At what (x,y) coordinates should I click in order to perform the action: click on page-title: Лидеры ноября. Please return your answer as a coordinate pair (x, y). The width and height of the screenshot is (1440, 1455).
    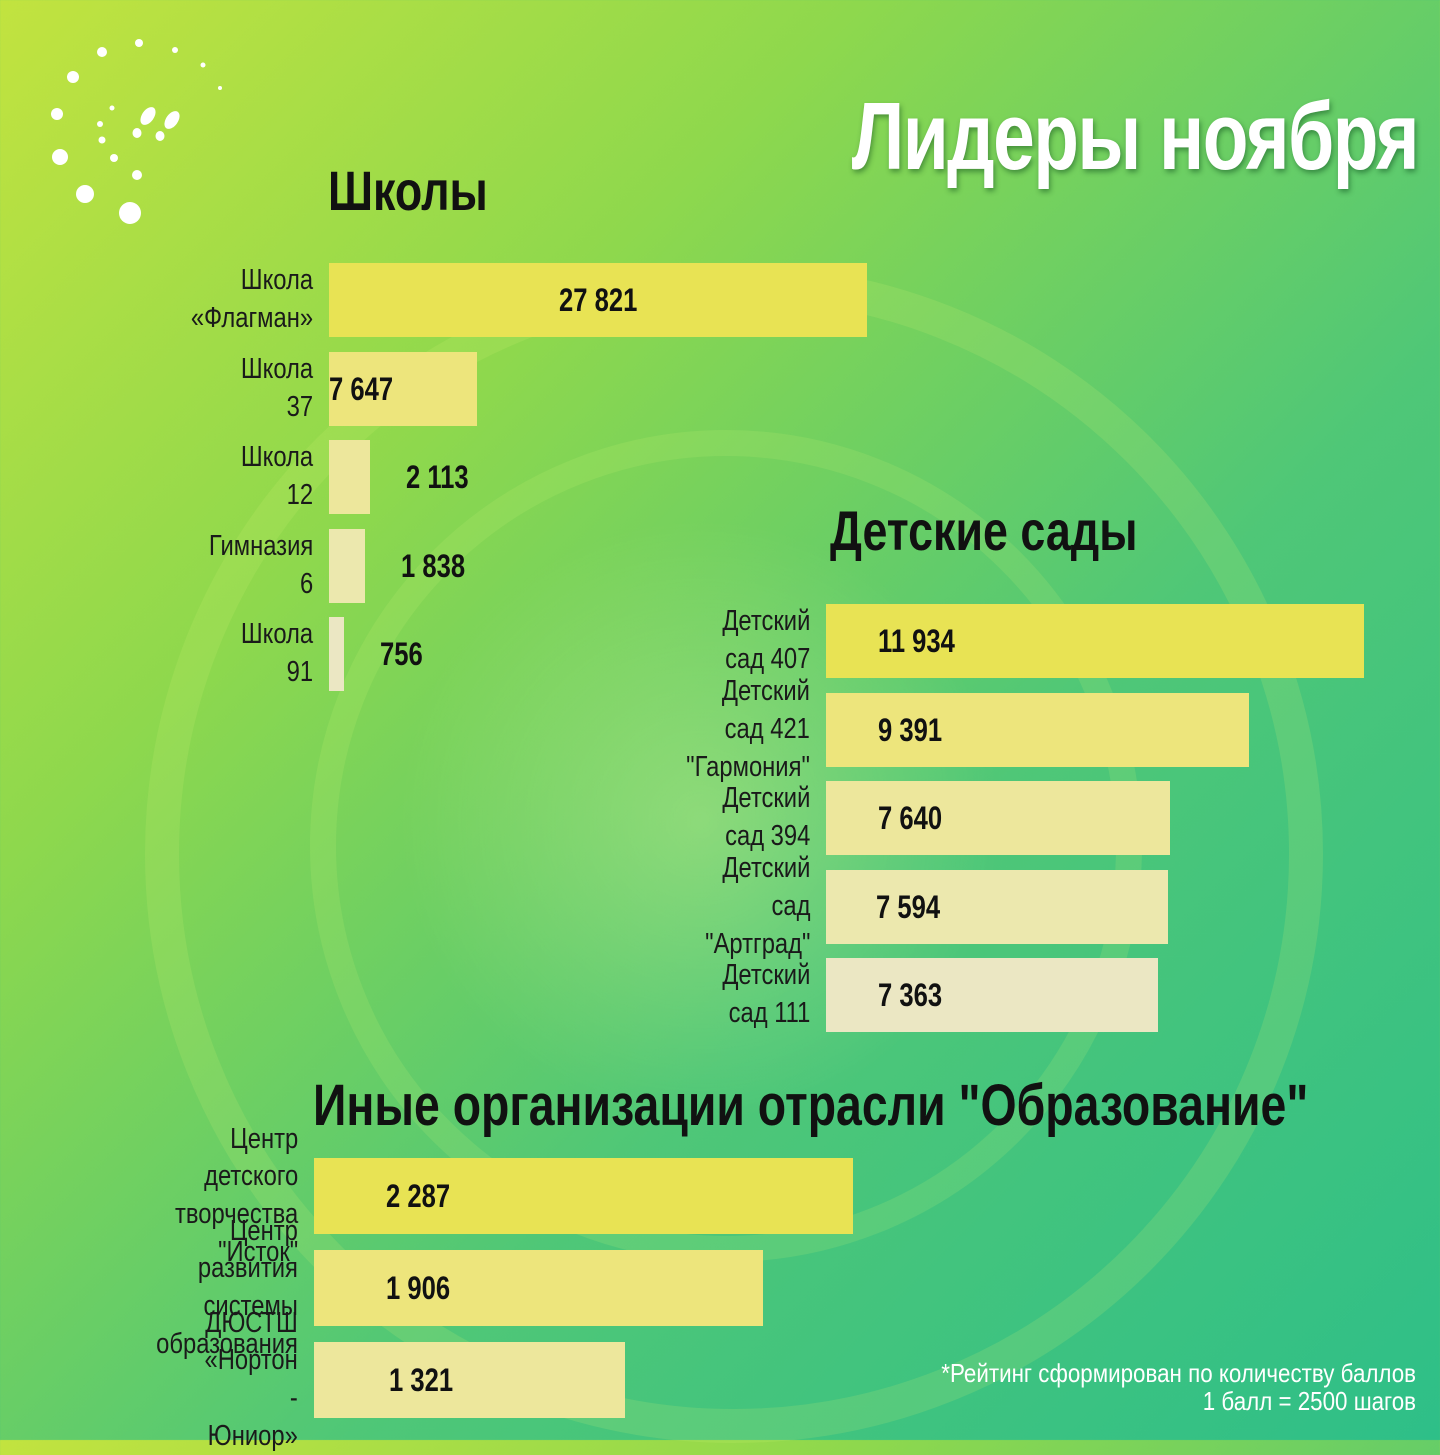
    Looking at the image, I should click on (1135, 136).